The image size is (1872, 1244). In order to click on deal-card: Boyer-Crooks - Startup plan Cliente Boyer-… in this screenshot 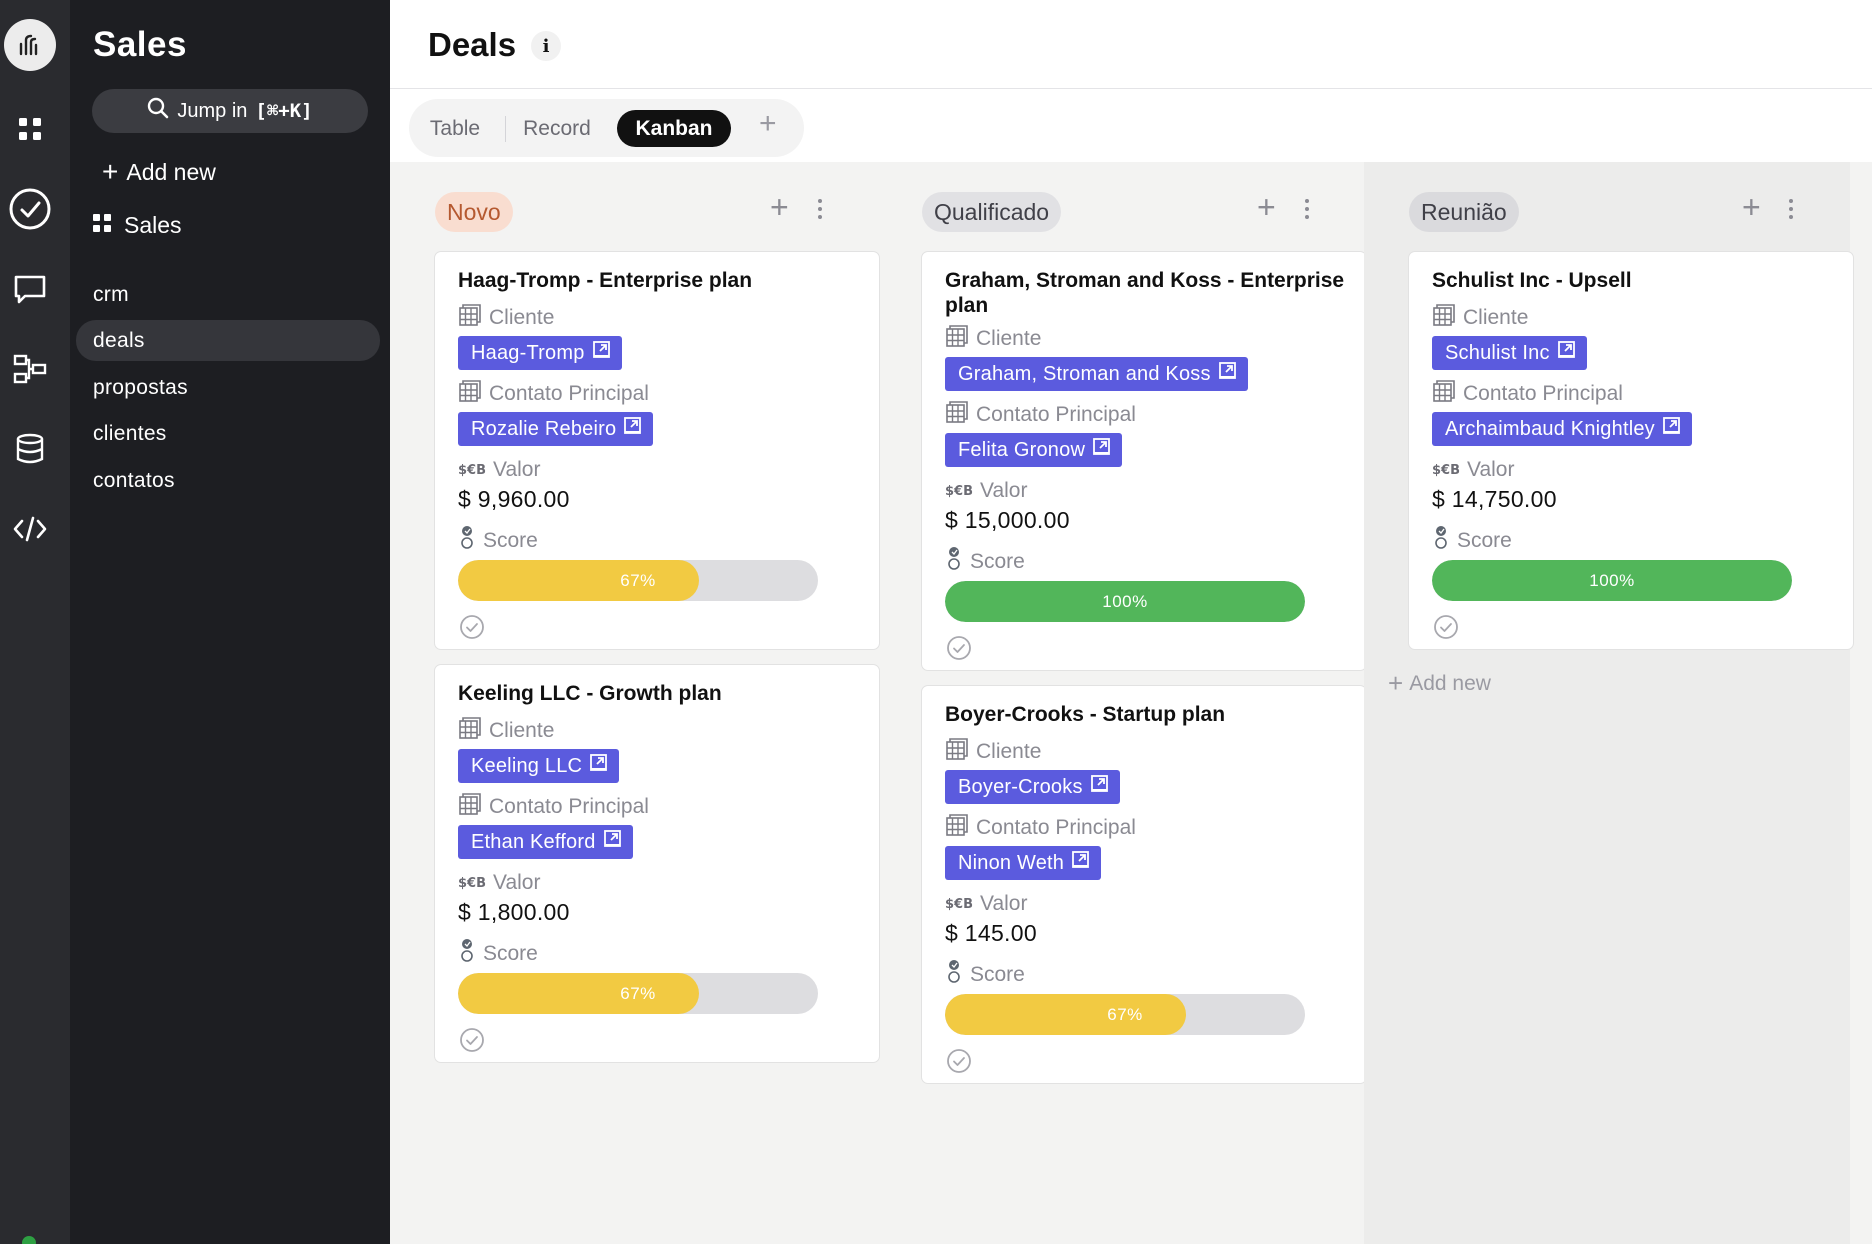, I will do `click(1144, 884)`.